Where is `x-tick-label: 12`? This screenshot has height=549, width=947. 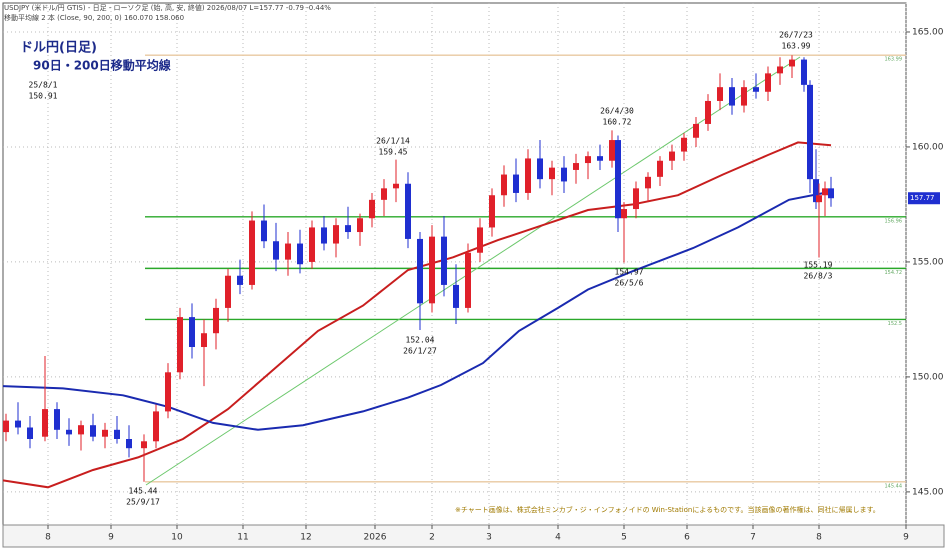
x-tick-label: 12 is located at coordinates (305, 538).